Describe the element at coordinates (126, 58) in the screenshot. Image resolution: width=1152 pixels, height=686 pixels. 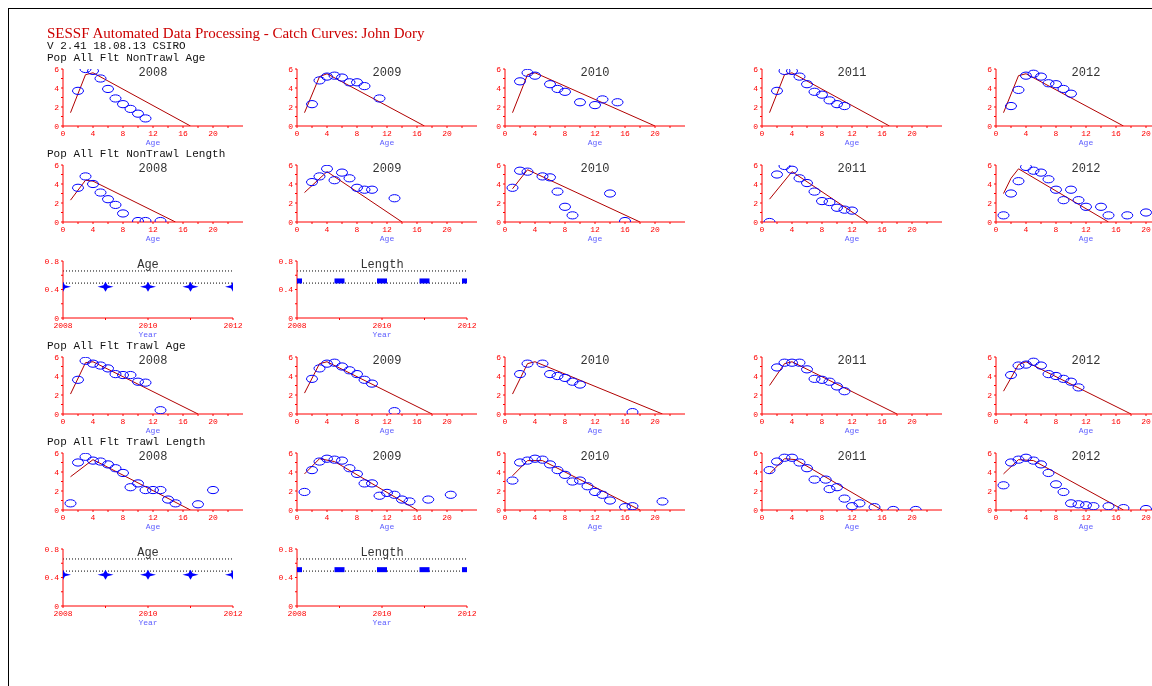
I see `text: Pop All Flt NonTrawl Age` at that location.